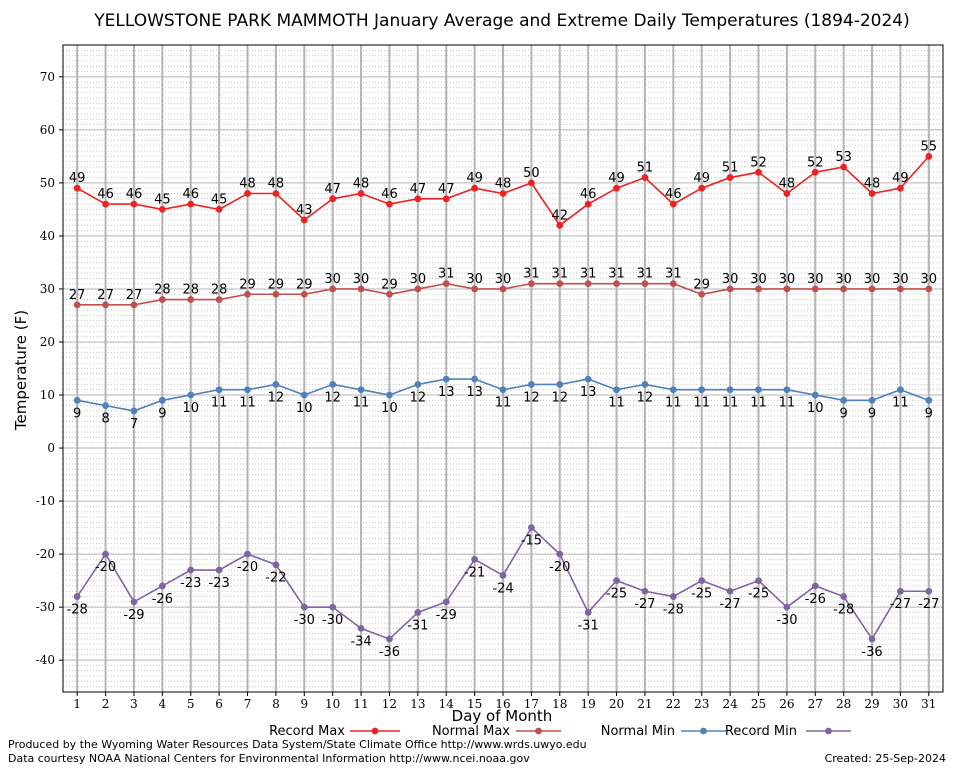 This screenshot has height=768, width=954. I want to click on record-min-data-label: -24, so click(502, 588).